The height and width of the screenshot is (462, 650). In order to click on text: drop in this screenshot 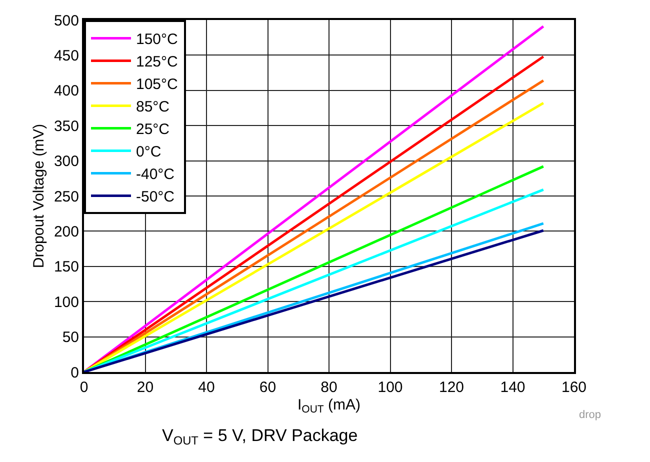, I will do `click(590, 415)`.